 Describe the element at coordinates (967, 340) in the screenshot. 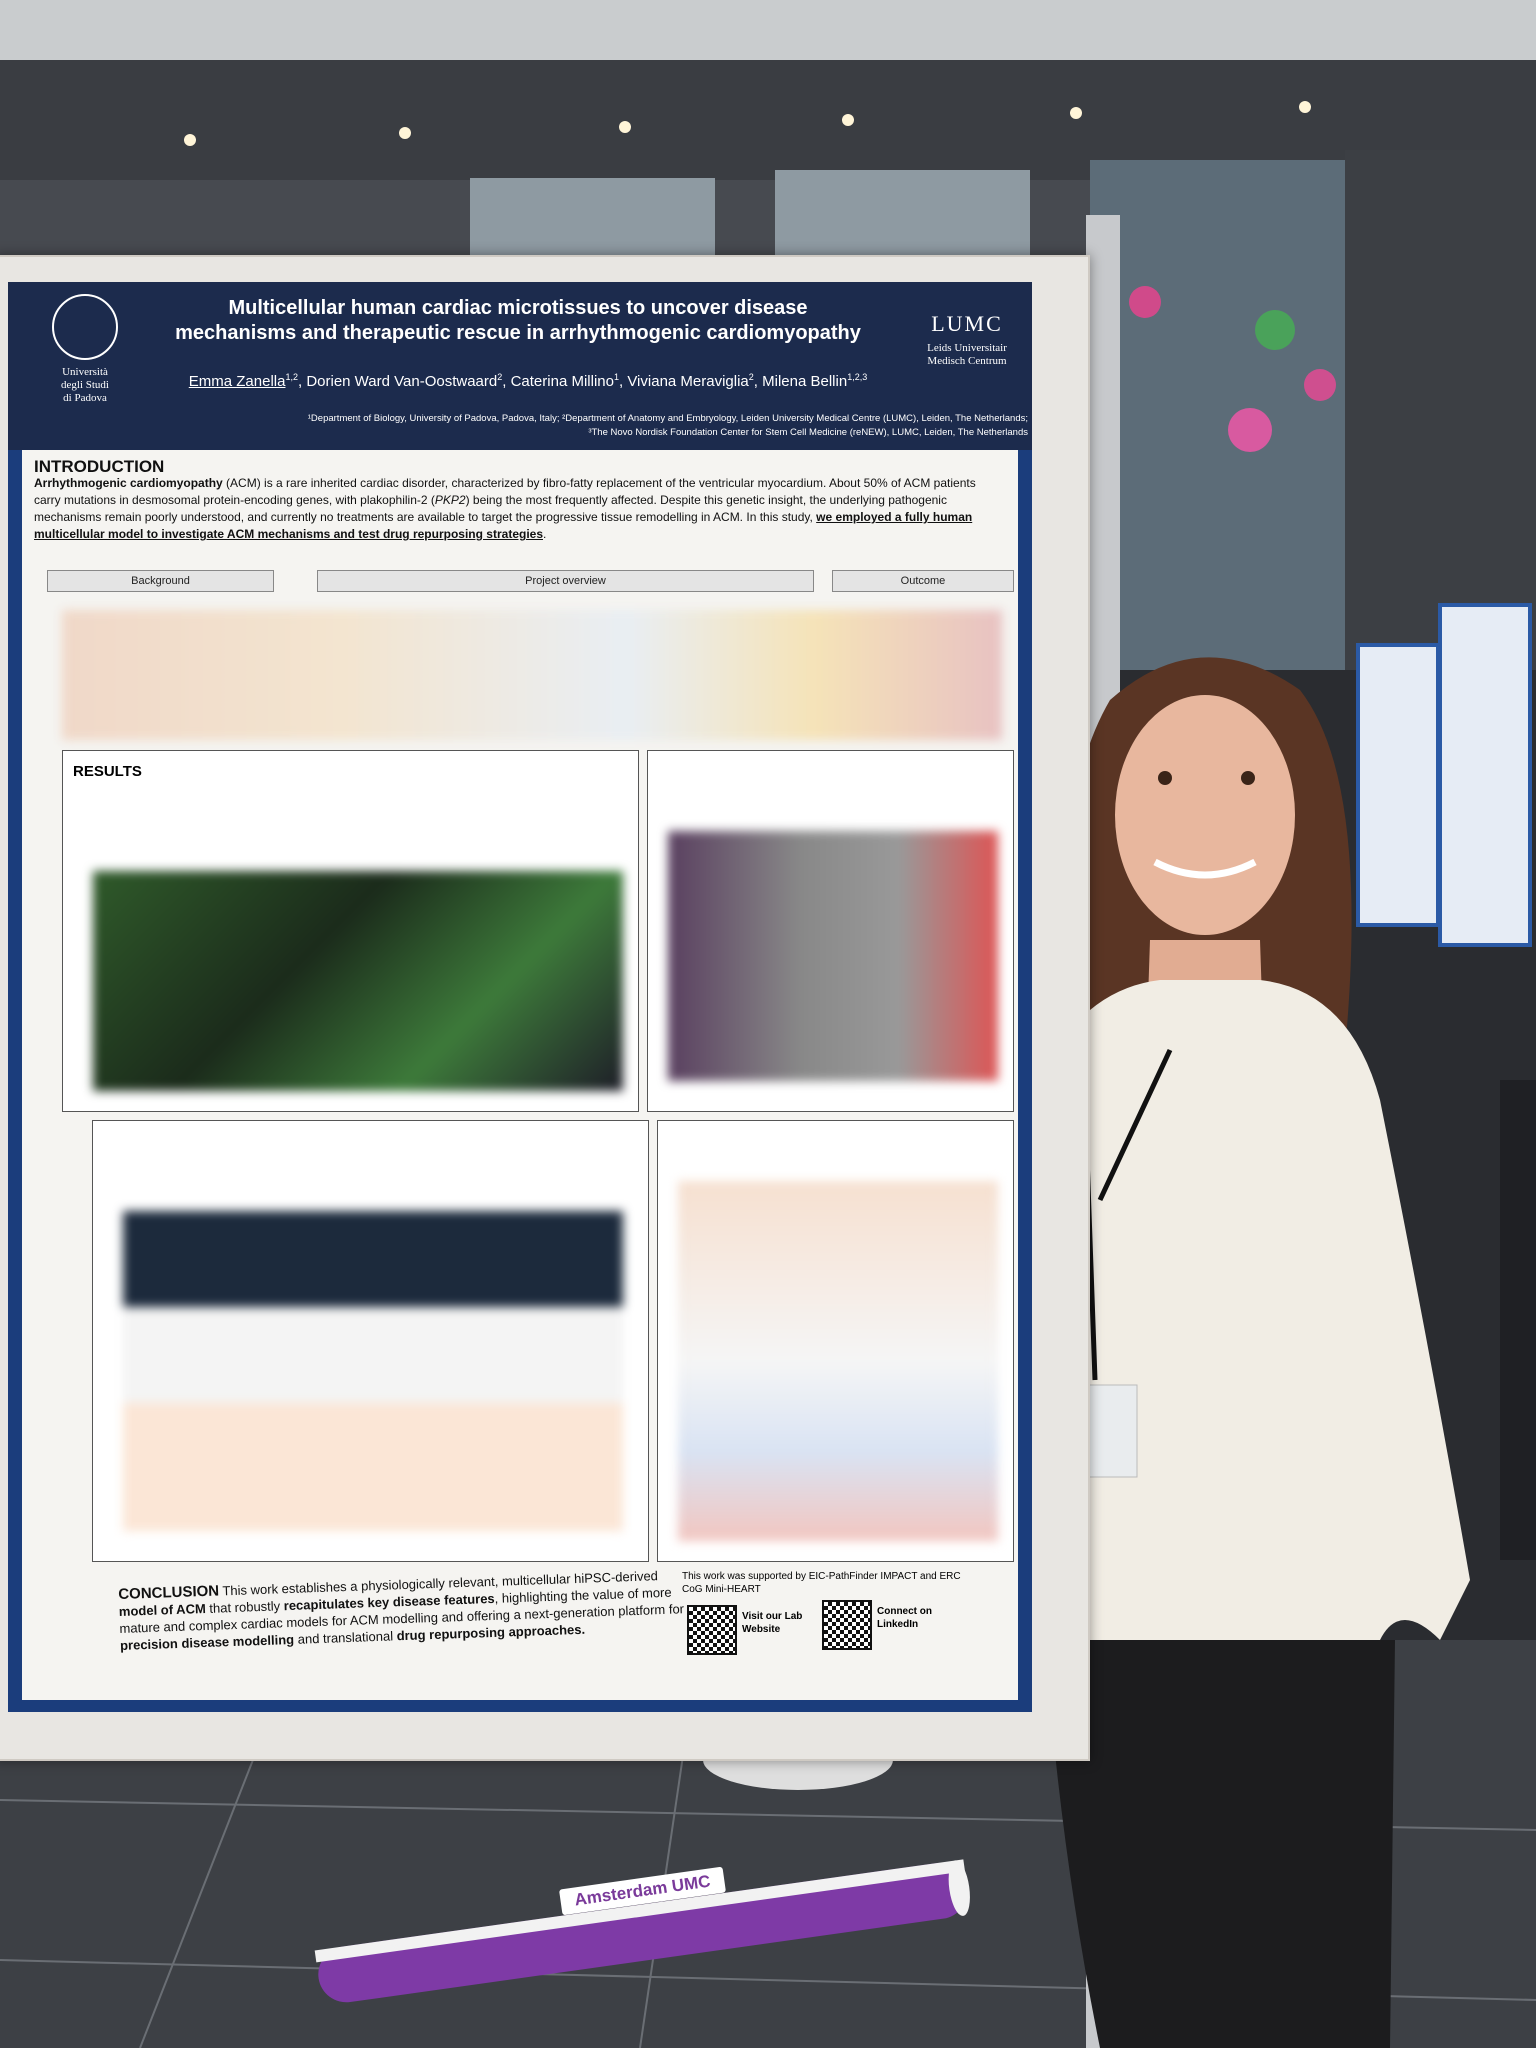

I see `lumc-logo: LUMC Leids Universitair Medisch Centrum` at that location.